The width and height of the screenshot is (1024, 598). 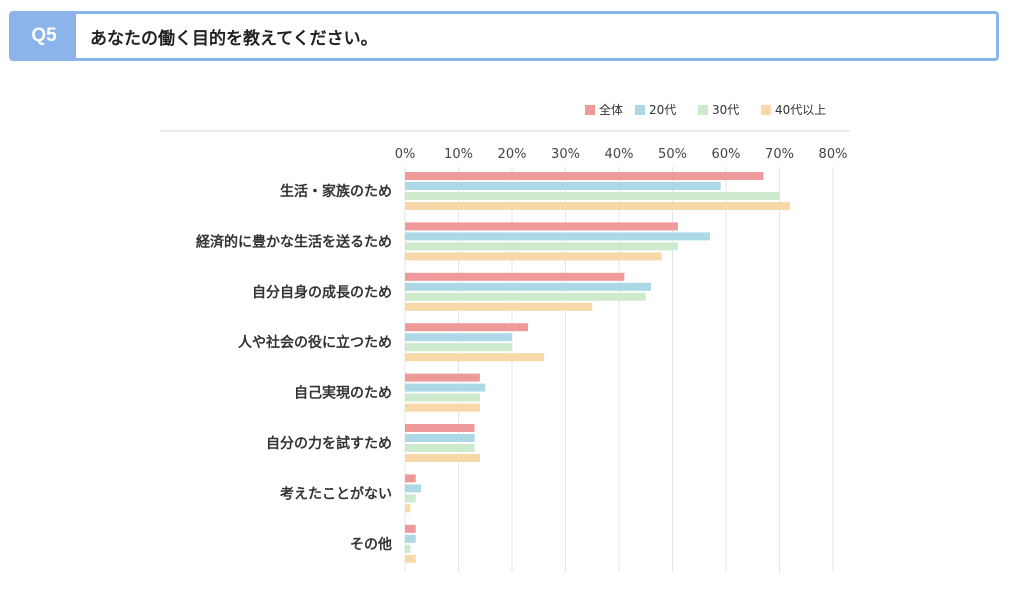 What do you see at coordinates (619, 154) in the screenshot?
I see `x-tick-label: 40%` at bounding box center [619, 154].